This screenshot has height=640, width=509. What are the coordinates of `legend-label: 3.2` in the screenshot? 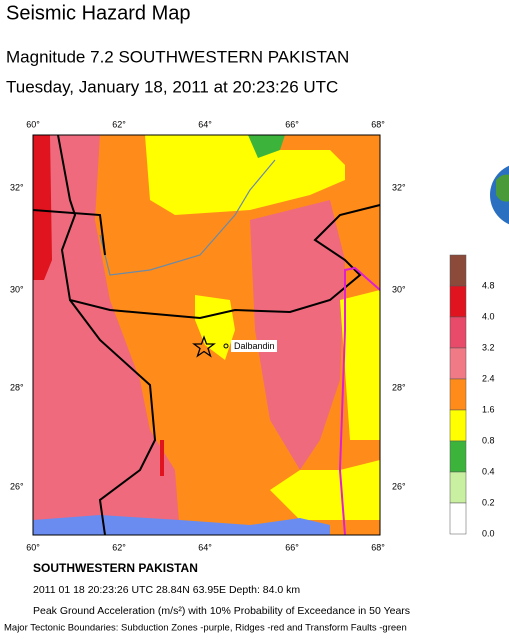 It's located at (488, 347).